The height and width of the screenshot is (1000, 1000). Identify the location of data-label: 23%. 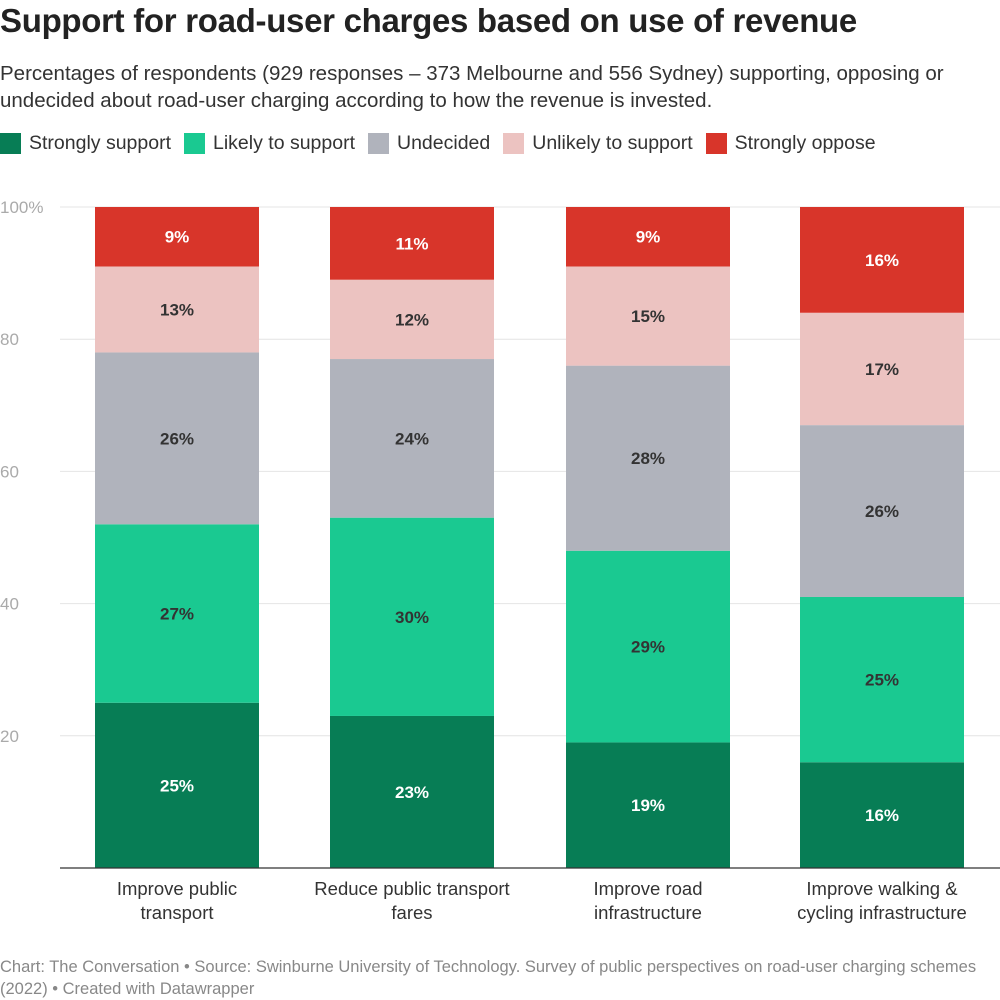
(412, 792).